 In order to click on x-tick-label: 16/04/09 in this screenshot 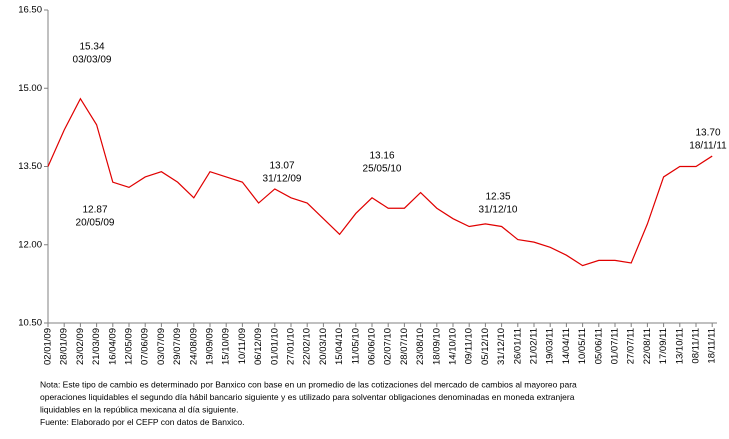, I will do `click(112, 346)`.